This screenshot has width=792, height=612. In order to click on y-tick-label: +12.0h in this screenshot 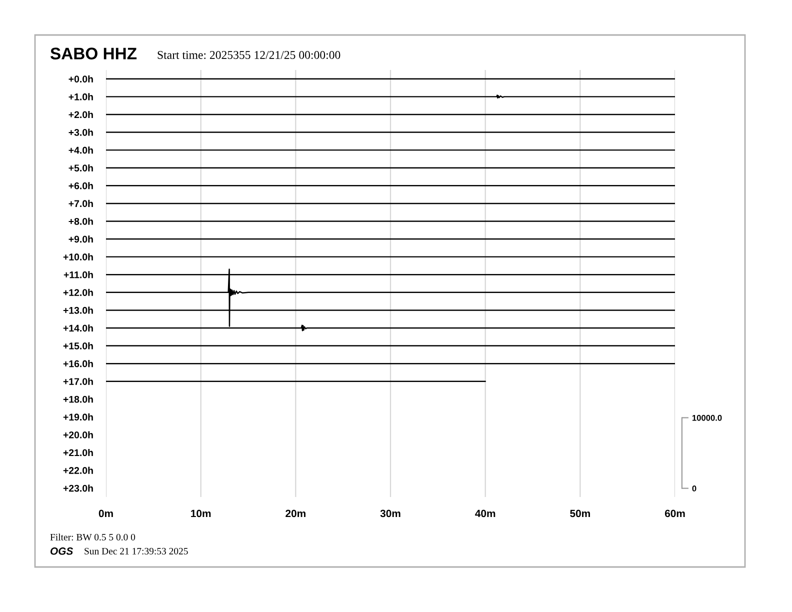, I will do `click(78, 292)`.